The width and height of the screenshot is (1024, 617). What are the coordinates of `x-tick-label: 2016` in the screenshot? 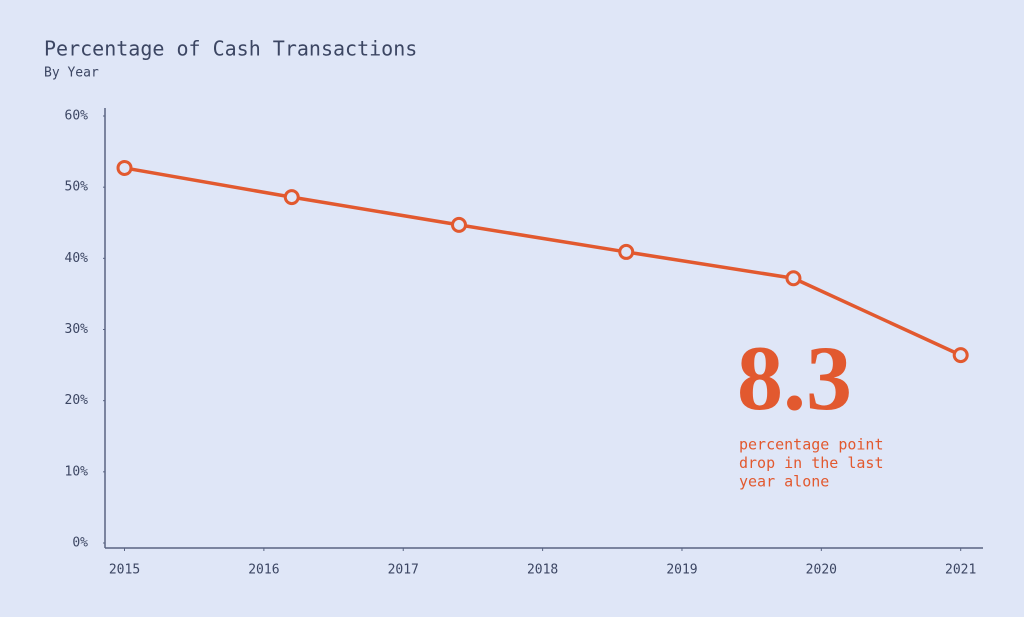 It's located at (263, 570).